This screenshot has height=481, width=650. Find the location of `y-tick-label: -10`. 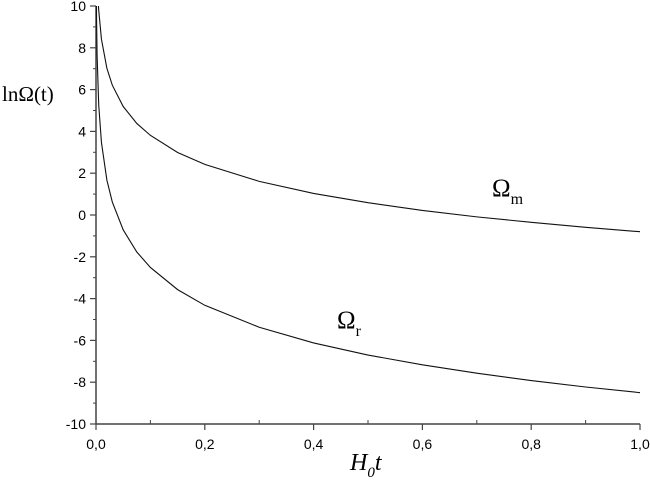

y-tick-label: -10 is located at coordinates (76, 424).